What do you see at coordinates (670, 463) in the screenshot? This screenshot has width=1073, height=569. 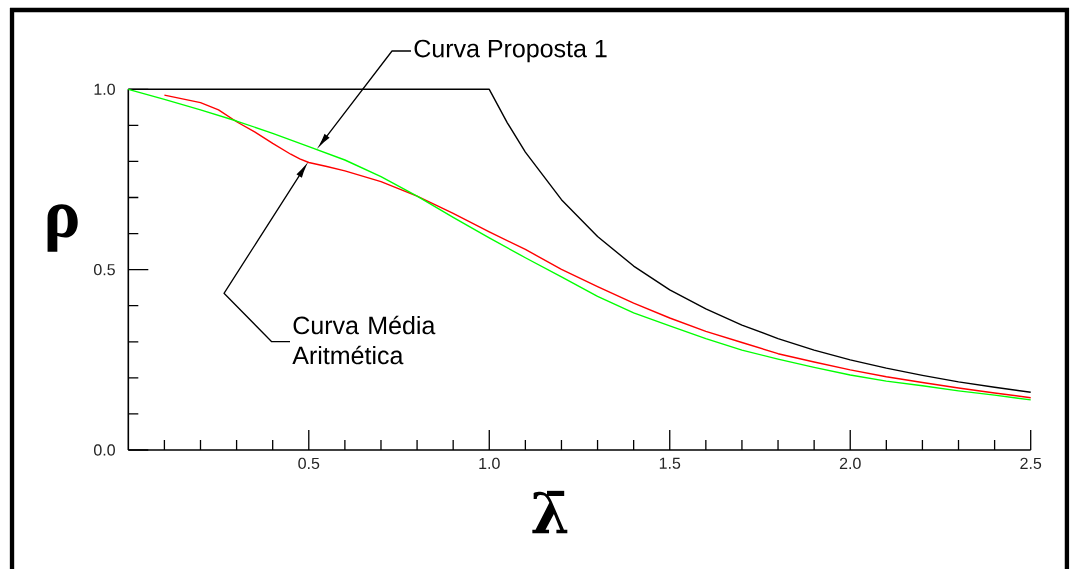 I see `x-tick-label: 1.5` at bounding box center [670, 463].